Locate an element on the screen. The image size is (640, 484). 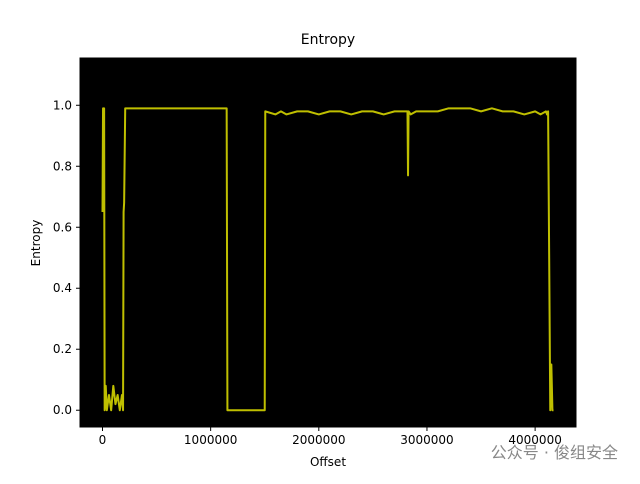
x-tick-label: 4000000 is located at coordinates (534, 440).